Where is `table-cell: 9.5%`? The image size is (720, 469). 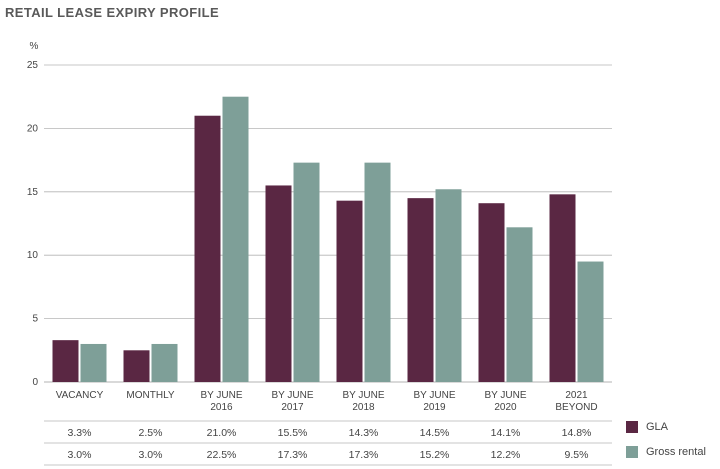 table-cell: 9.5% is located at coordinates (577, 455).